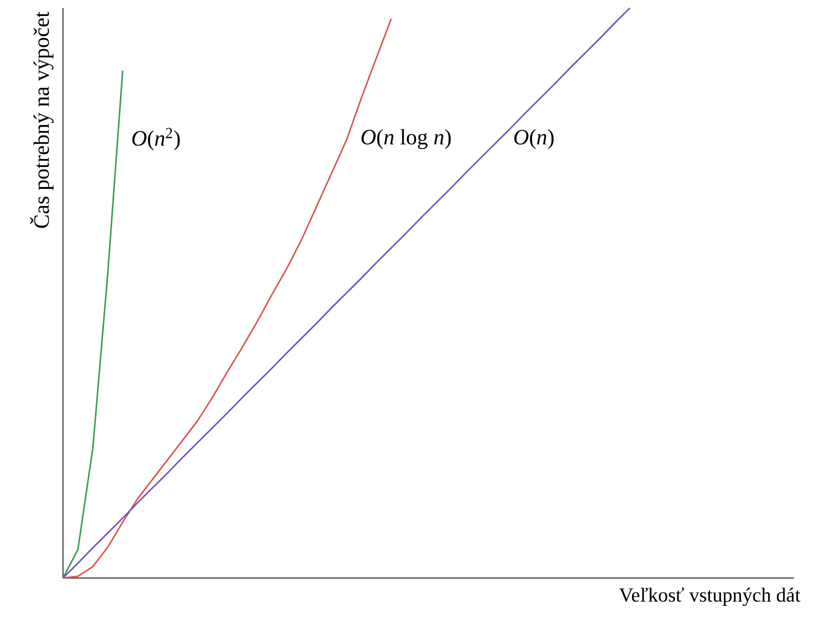  What do you see at coordinates (709, 597) in the screenshot?
I see `x-axis-title: Veľkosť vstupných dát` at bounding box center [709, 597].